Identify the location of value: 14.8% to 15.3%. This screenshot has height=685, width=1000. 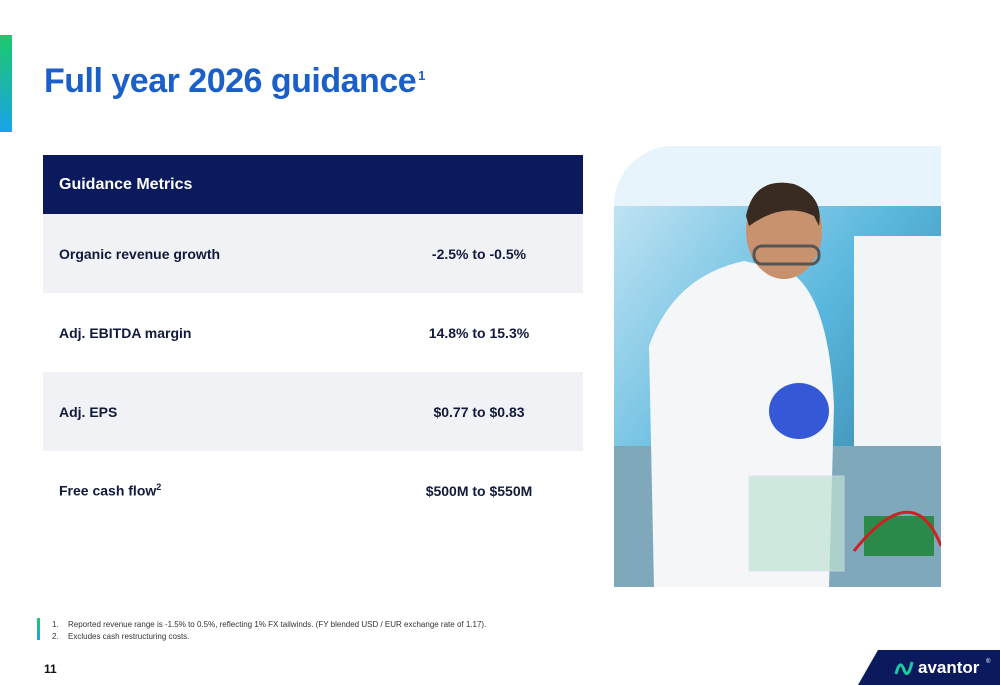
(479, 332).